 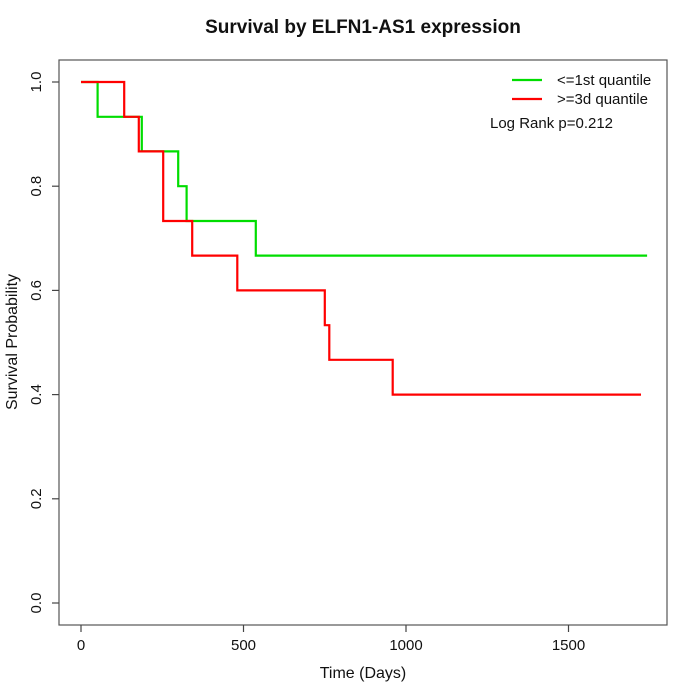 What do you see at coordinates (243, 645) in the screenshot?
I see `x-tick-label: 500` at bounding box center [243, 645].